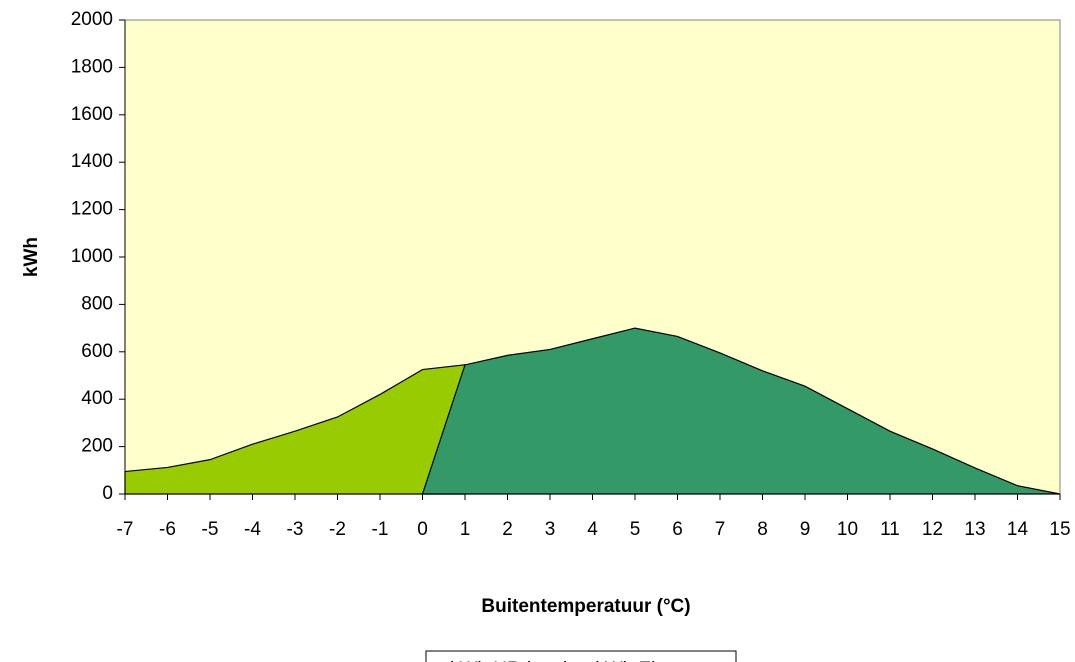 The height and width of the screenshot is (662, 1075). What do you see at coordinates (677, 529) in the screenshot?
I see `x-tick-label: 6` at bounding box center [677, 529].